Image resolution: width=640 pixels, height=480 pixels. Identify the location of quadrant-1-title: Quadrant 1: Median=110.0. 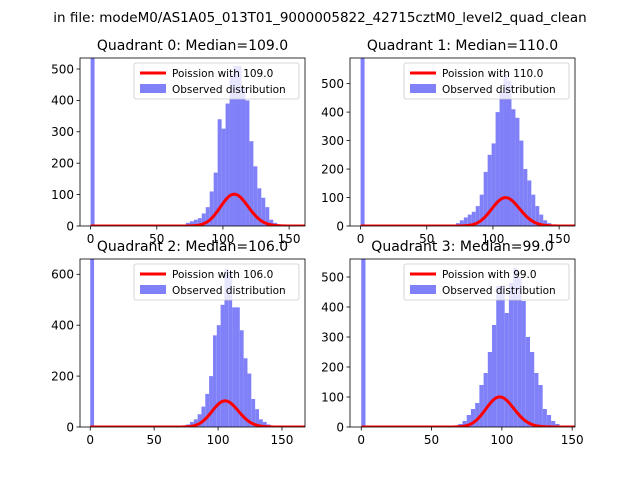
(462, 46).